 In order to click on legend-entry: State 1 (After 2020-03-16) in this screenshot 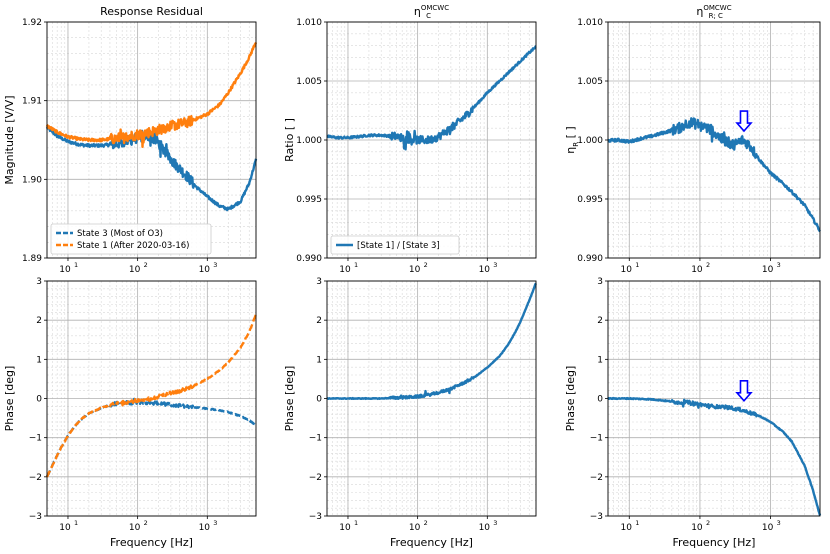, I will do `click(133, 246)`.